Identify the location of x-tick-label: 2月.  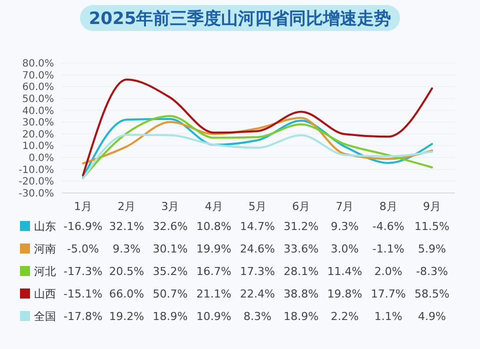
(127, 206).